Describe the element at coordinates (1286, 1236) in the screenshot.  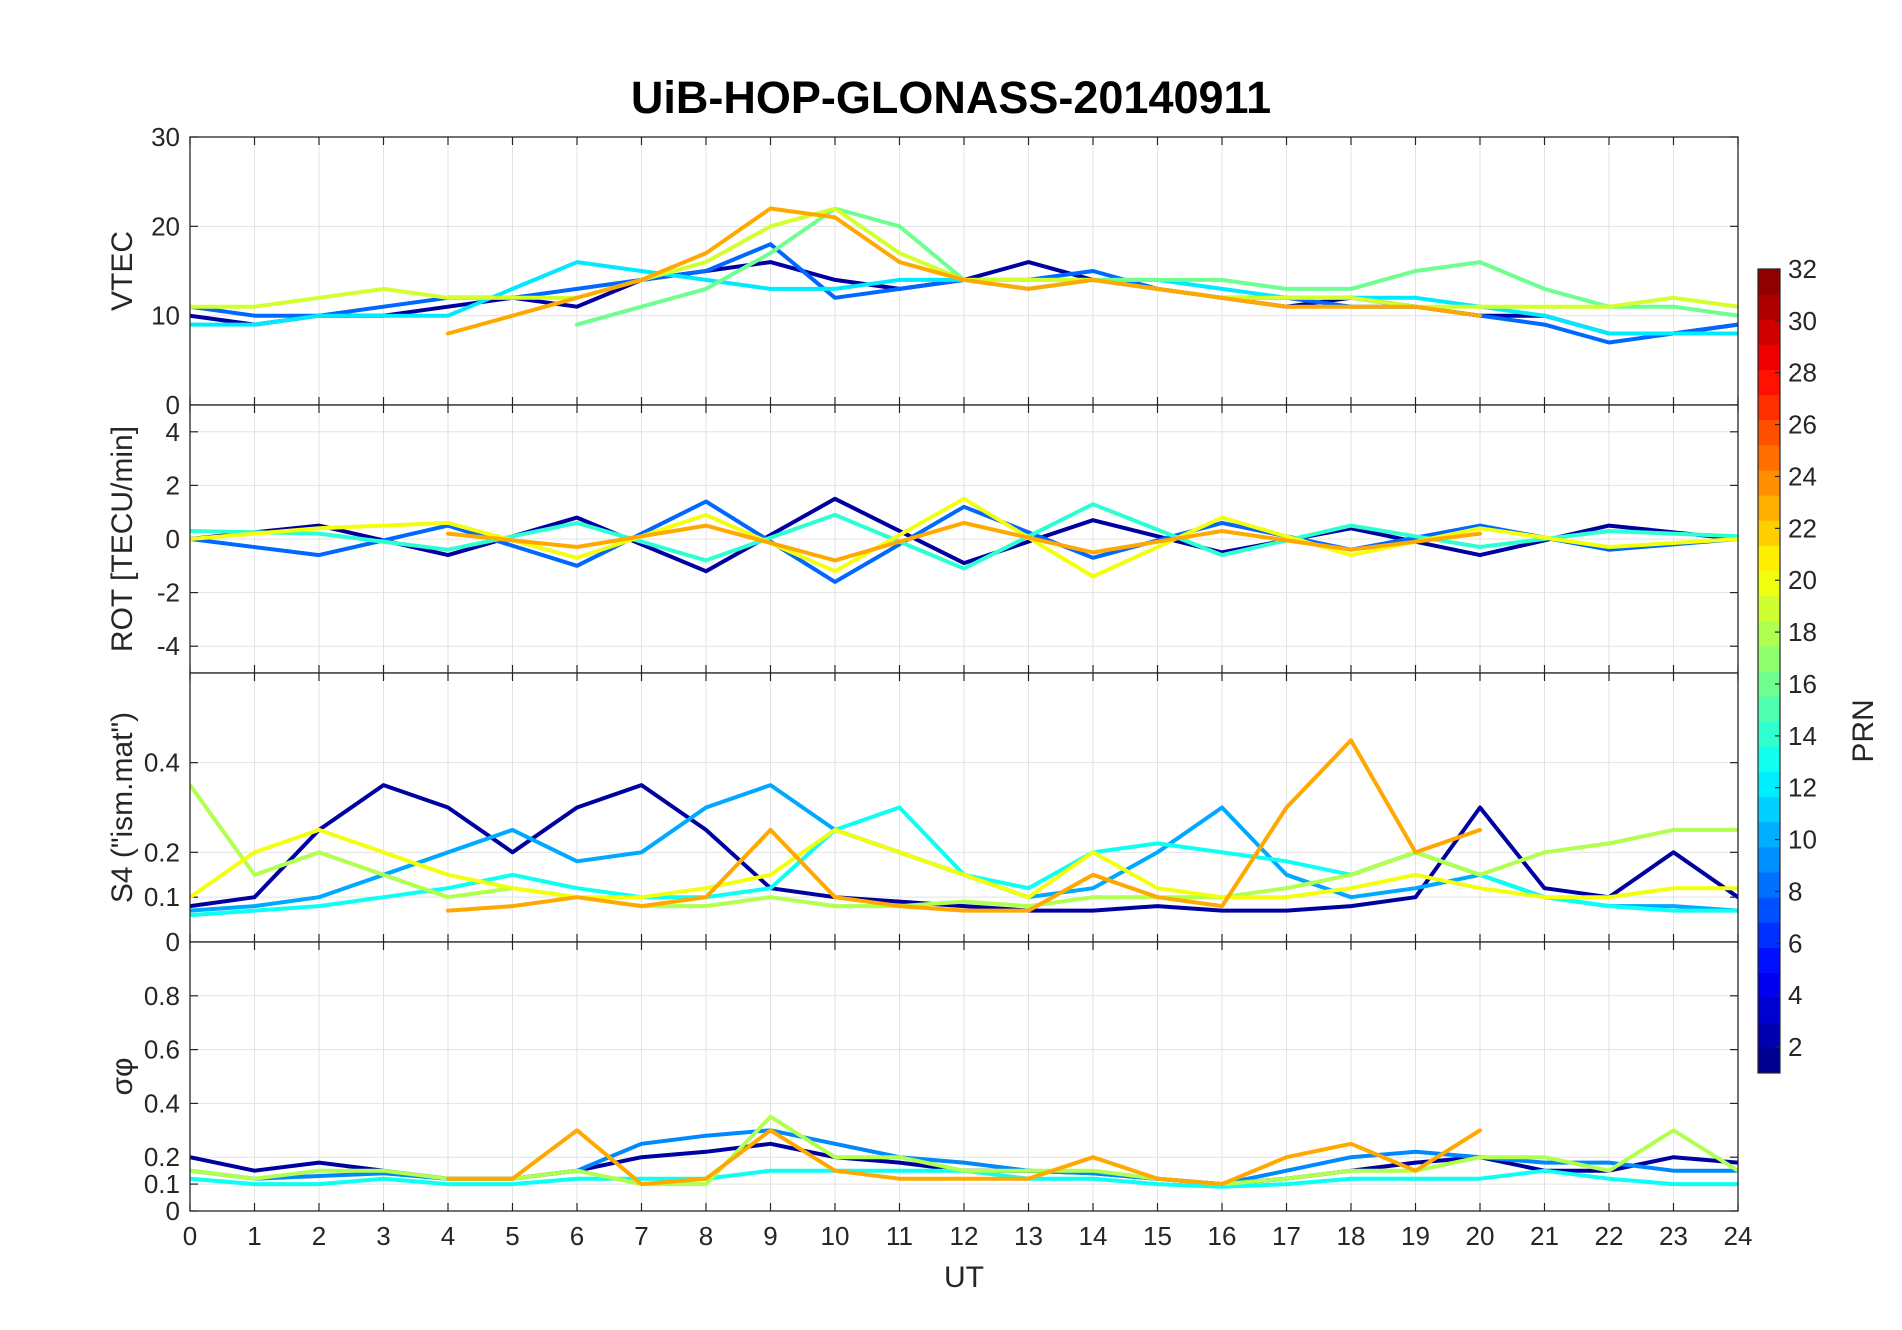
I see `x-tick-label: 17` at that location.